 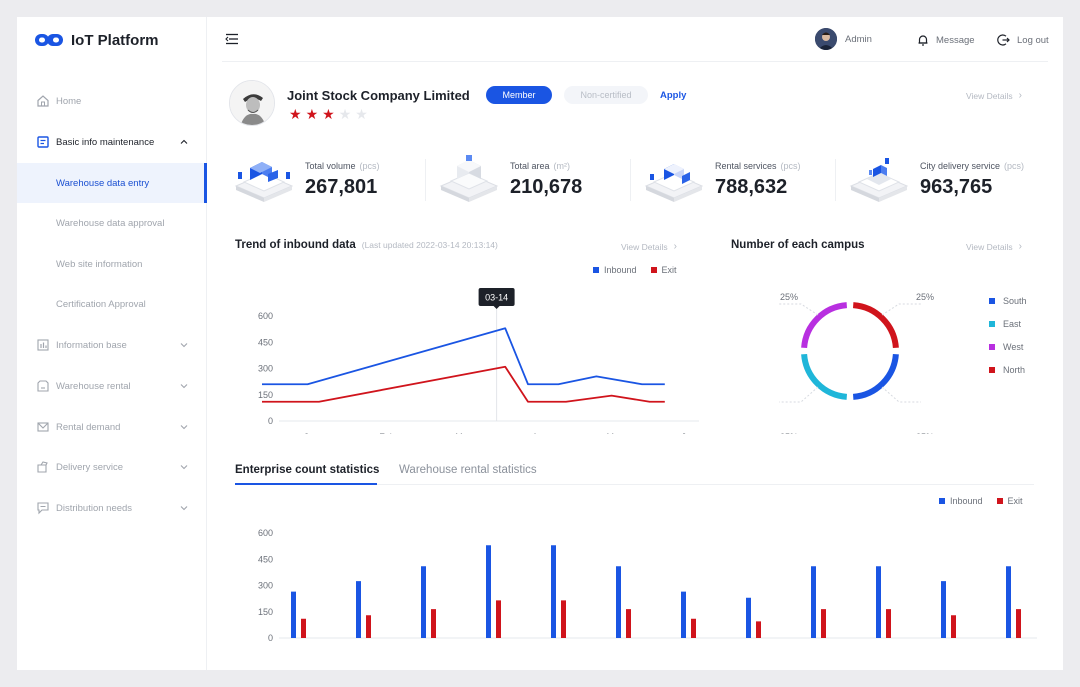 What do you see at coordinates (387, 433) in the screenshot?
I see `x-tick-label: Feb` at bounding box center [387, 433].